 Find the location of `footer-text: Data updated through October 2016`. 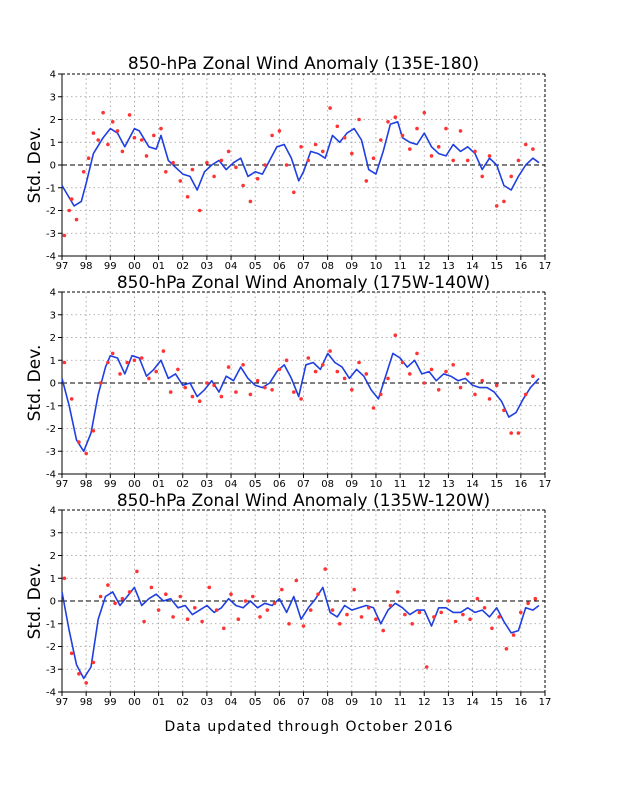

footer-text: Data updated through October 2016 is located at coordinates (308, 727).